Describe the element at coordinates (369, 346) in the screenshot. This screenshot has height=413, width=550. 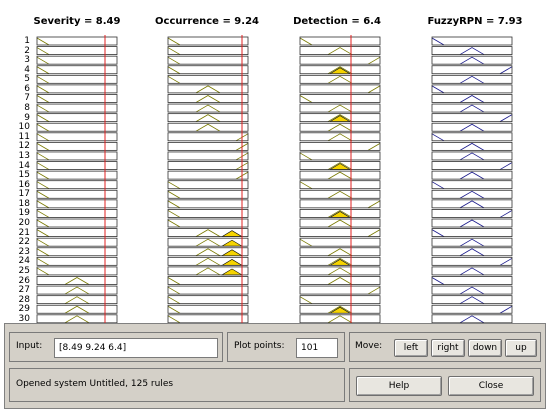
I see `move-label: Move:` at that location.